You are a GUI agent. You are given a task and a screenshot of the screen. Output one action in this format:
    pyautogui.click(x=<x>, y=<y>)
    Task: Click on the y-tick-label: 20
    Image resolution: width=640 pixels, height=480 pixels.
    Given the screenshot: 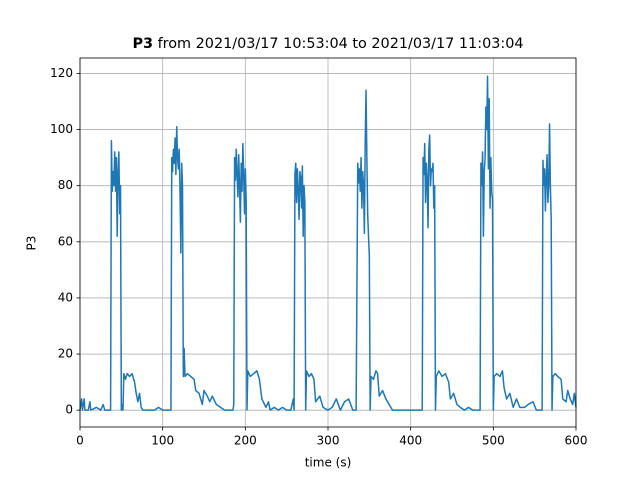 What is the action you would take?
    pyautogui.click(x=65, y=354)
    